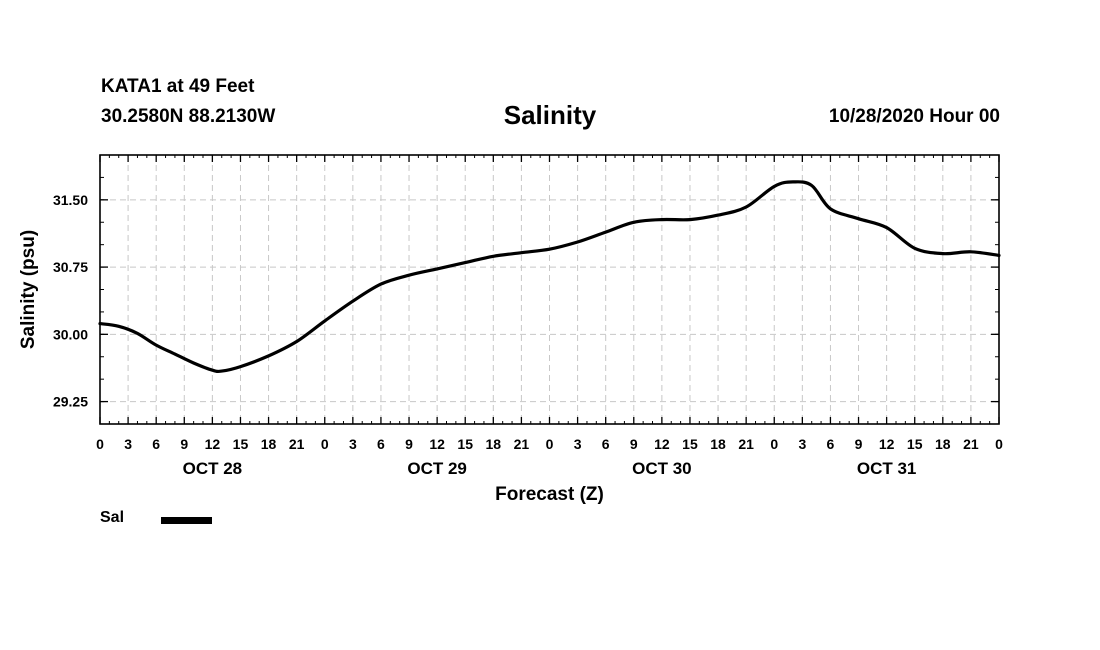 Image resolution: width=1100 pixels, height=650 pixels. Describe the element at coordinates (70, 334) in the screenshot. I see `y-tick-label: 30.00` at that location.